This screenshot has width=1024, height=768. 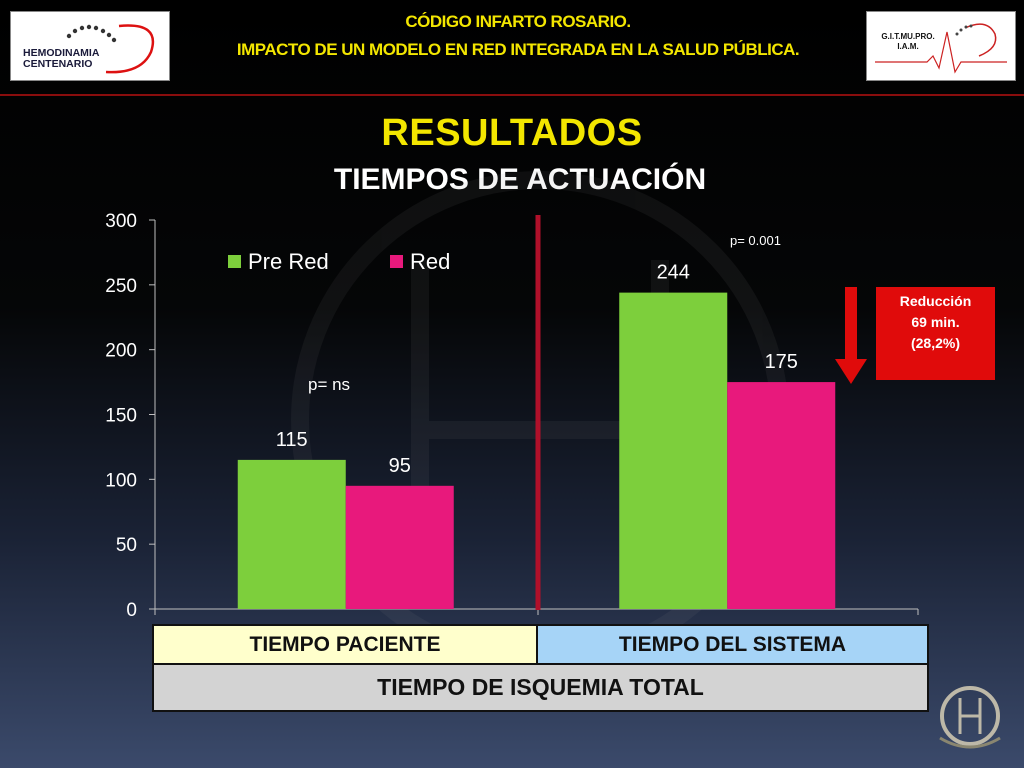 I want to click on legend-label: Pre Red, so click(x=288, y=261).